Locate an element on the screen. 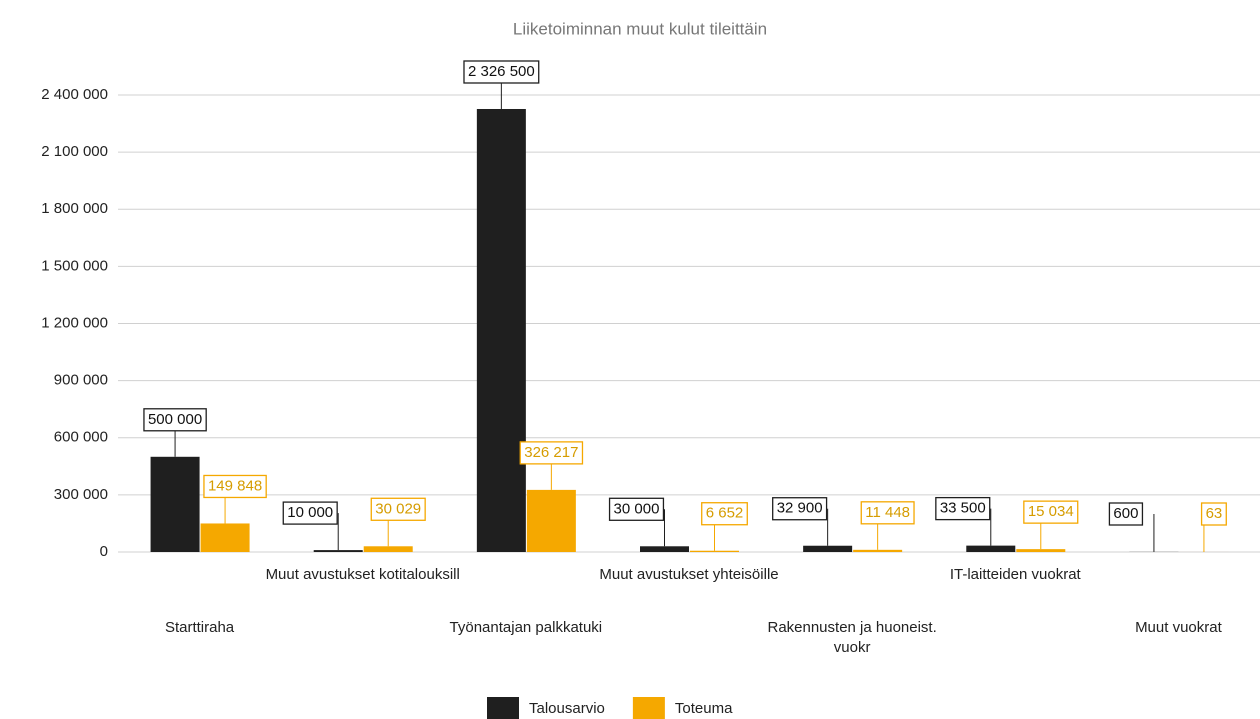 This screenshot has width=1260, height=719. x-tick-label: Muut vuokrat is located at coordinates (1178, 627).